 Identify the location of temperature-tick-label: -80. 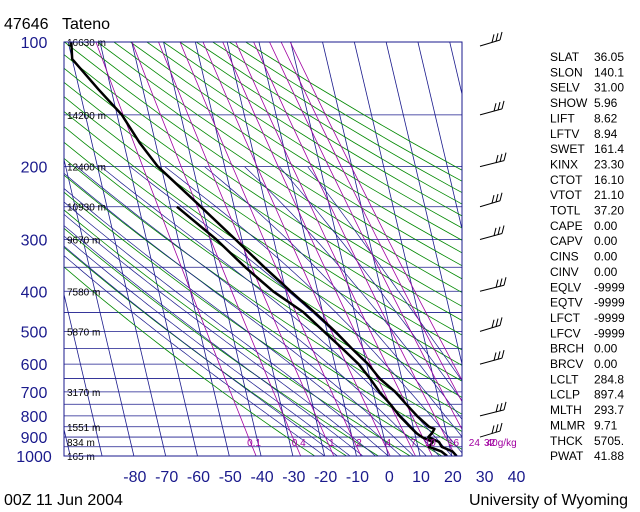
(134, 477).